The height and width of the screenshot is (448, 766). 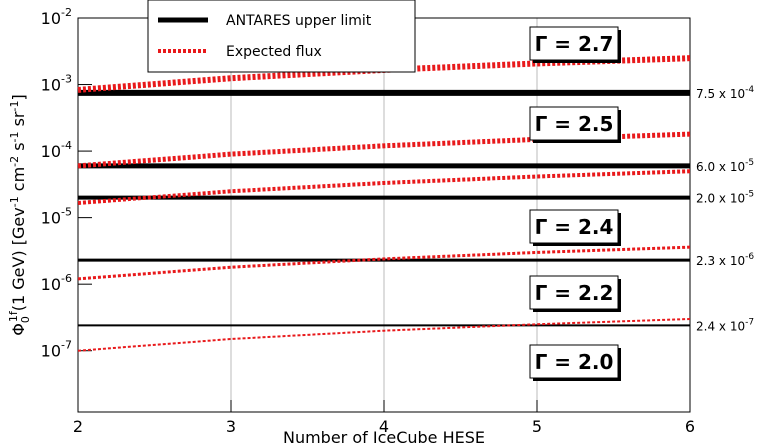 What do you see at coordinates (18, 181) in the screenshot?
I see `y-label-part: cm` at bounding box center [18, 181].